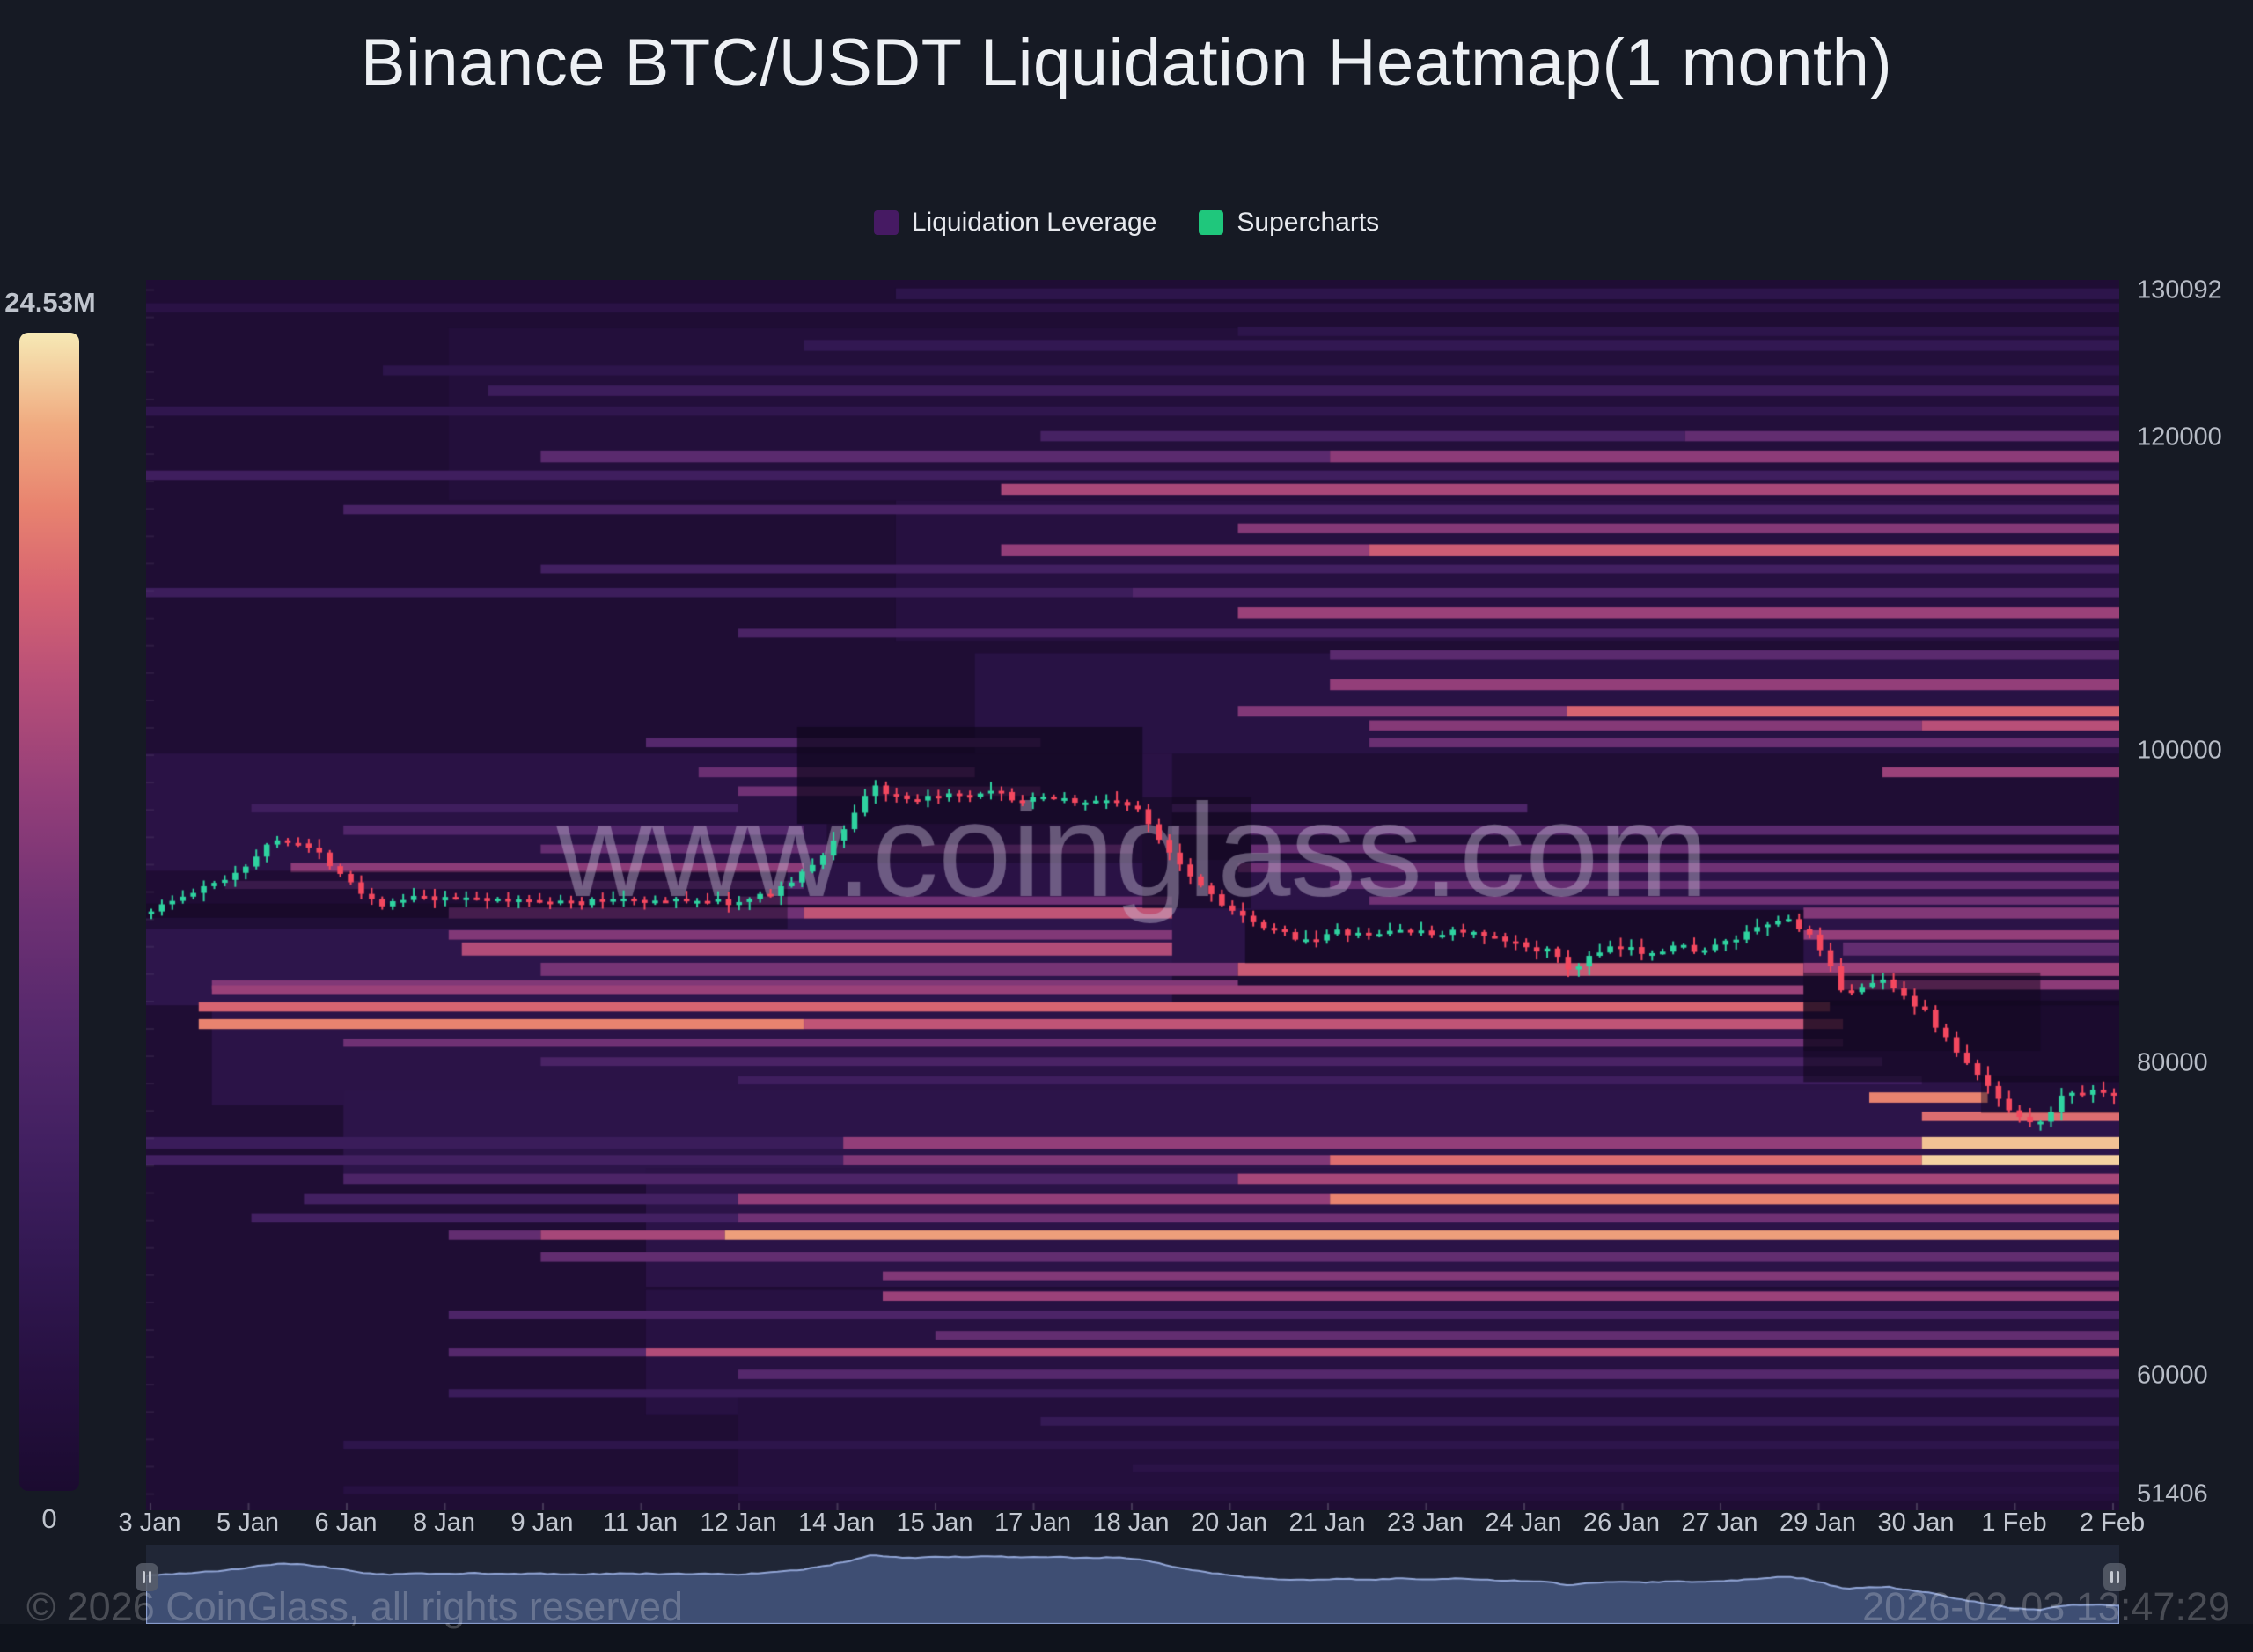 Image resolution: width=2253 pixels, height=1652 pixels. What do you see at coordinates (355, 1606) in the screenshot?
I see `copyright-text: © 2026 CoinGlass, all rights reserved` at bounding box center [355, 1606].